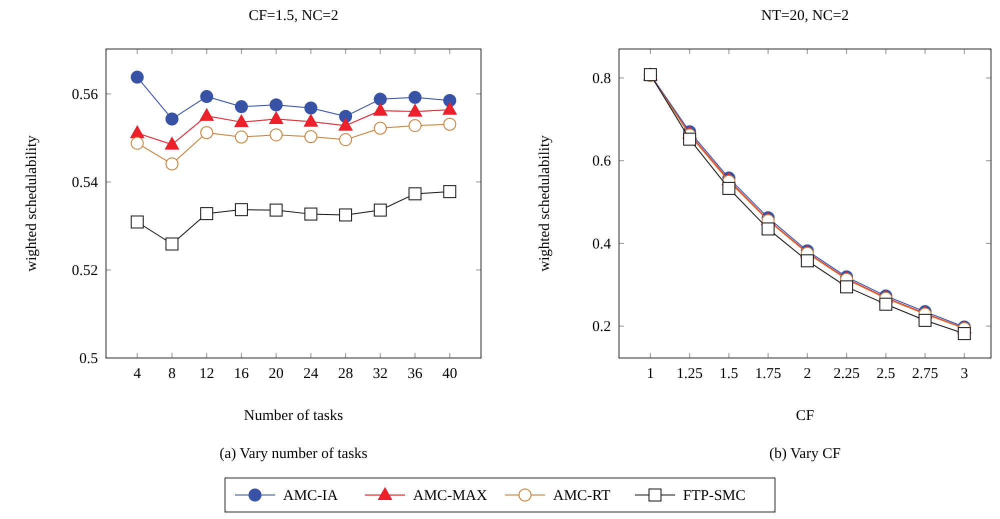 The width and height of the screenshot is (1000, 519). What do you see at coordinates (311, 374) in the screenshot?
I see `x-tick-label: 24` at bounding box center [311, 374].